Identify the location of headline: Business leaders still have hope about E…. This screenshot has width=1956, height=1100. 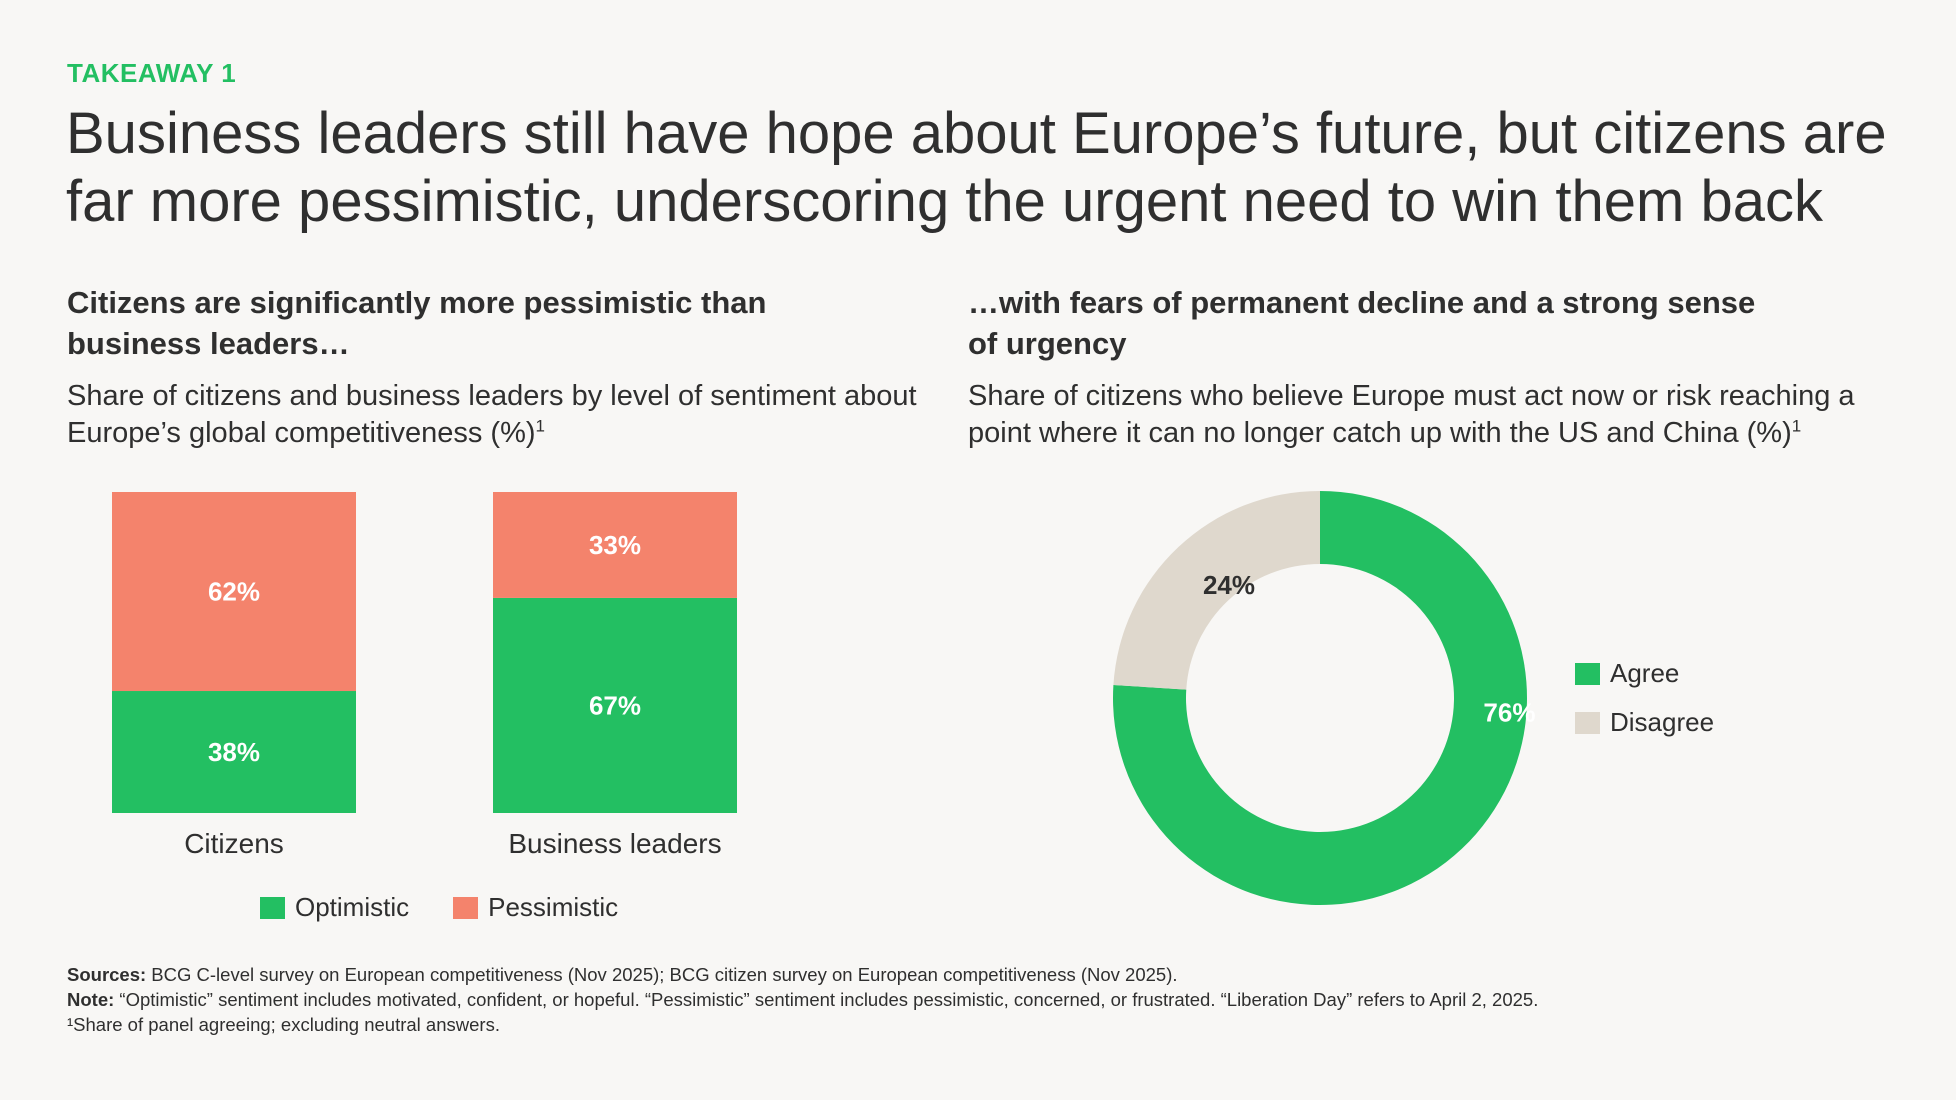
(976, 167).